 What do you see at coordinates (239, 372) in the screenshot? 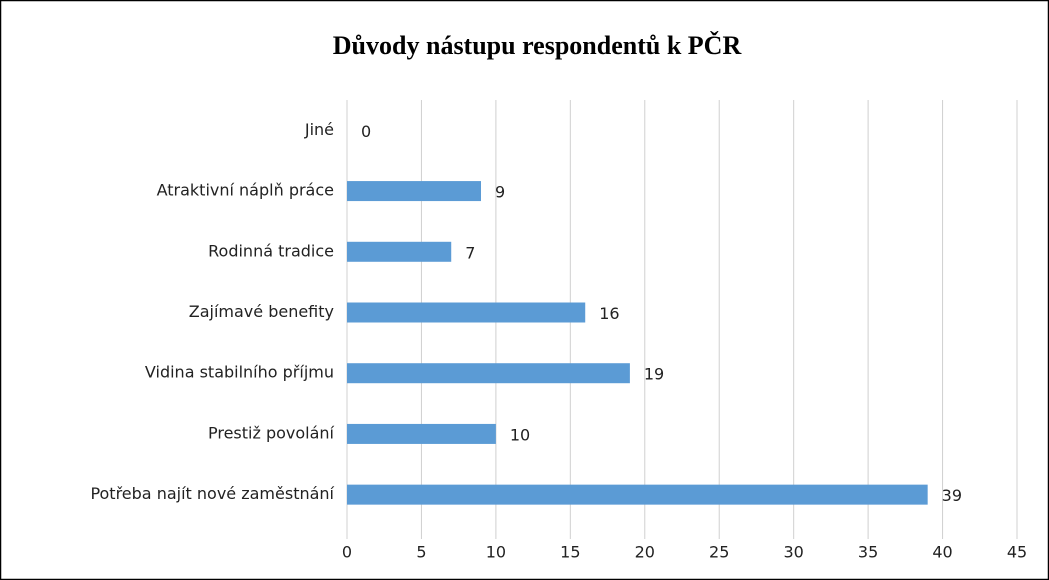
I see `y-tick-label: Vidina stabilního příjmu` at bounding box center [239, 372].